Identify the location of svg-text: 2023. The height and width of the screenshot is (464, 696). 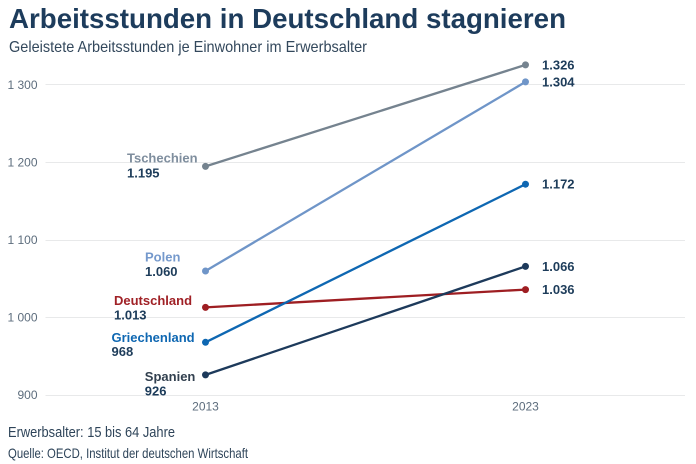
(525, 407).